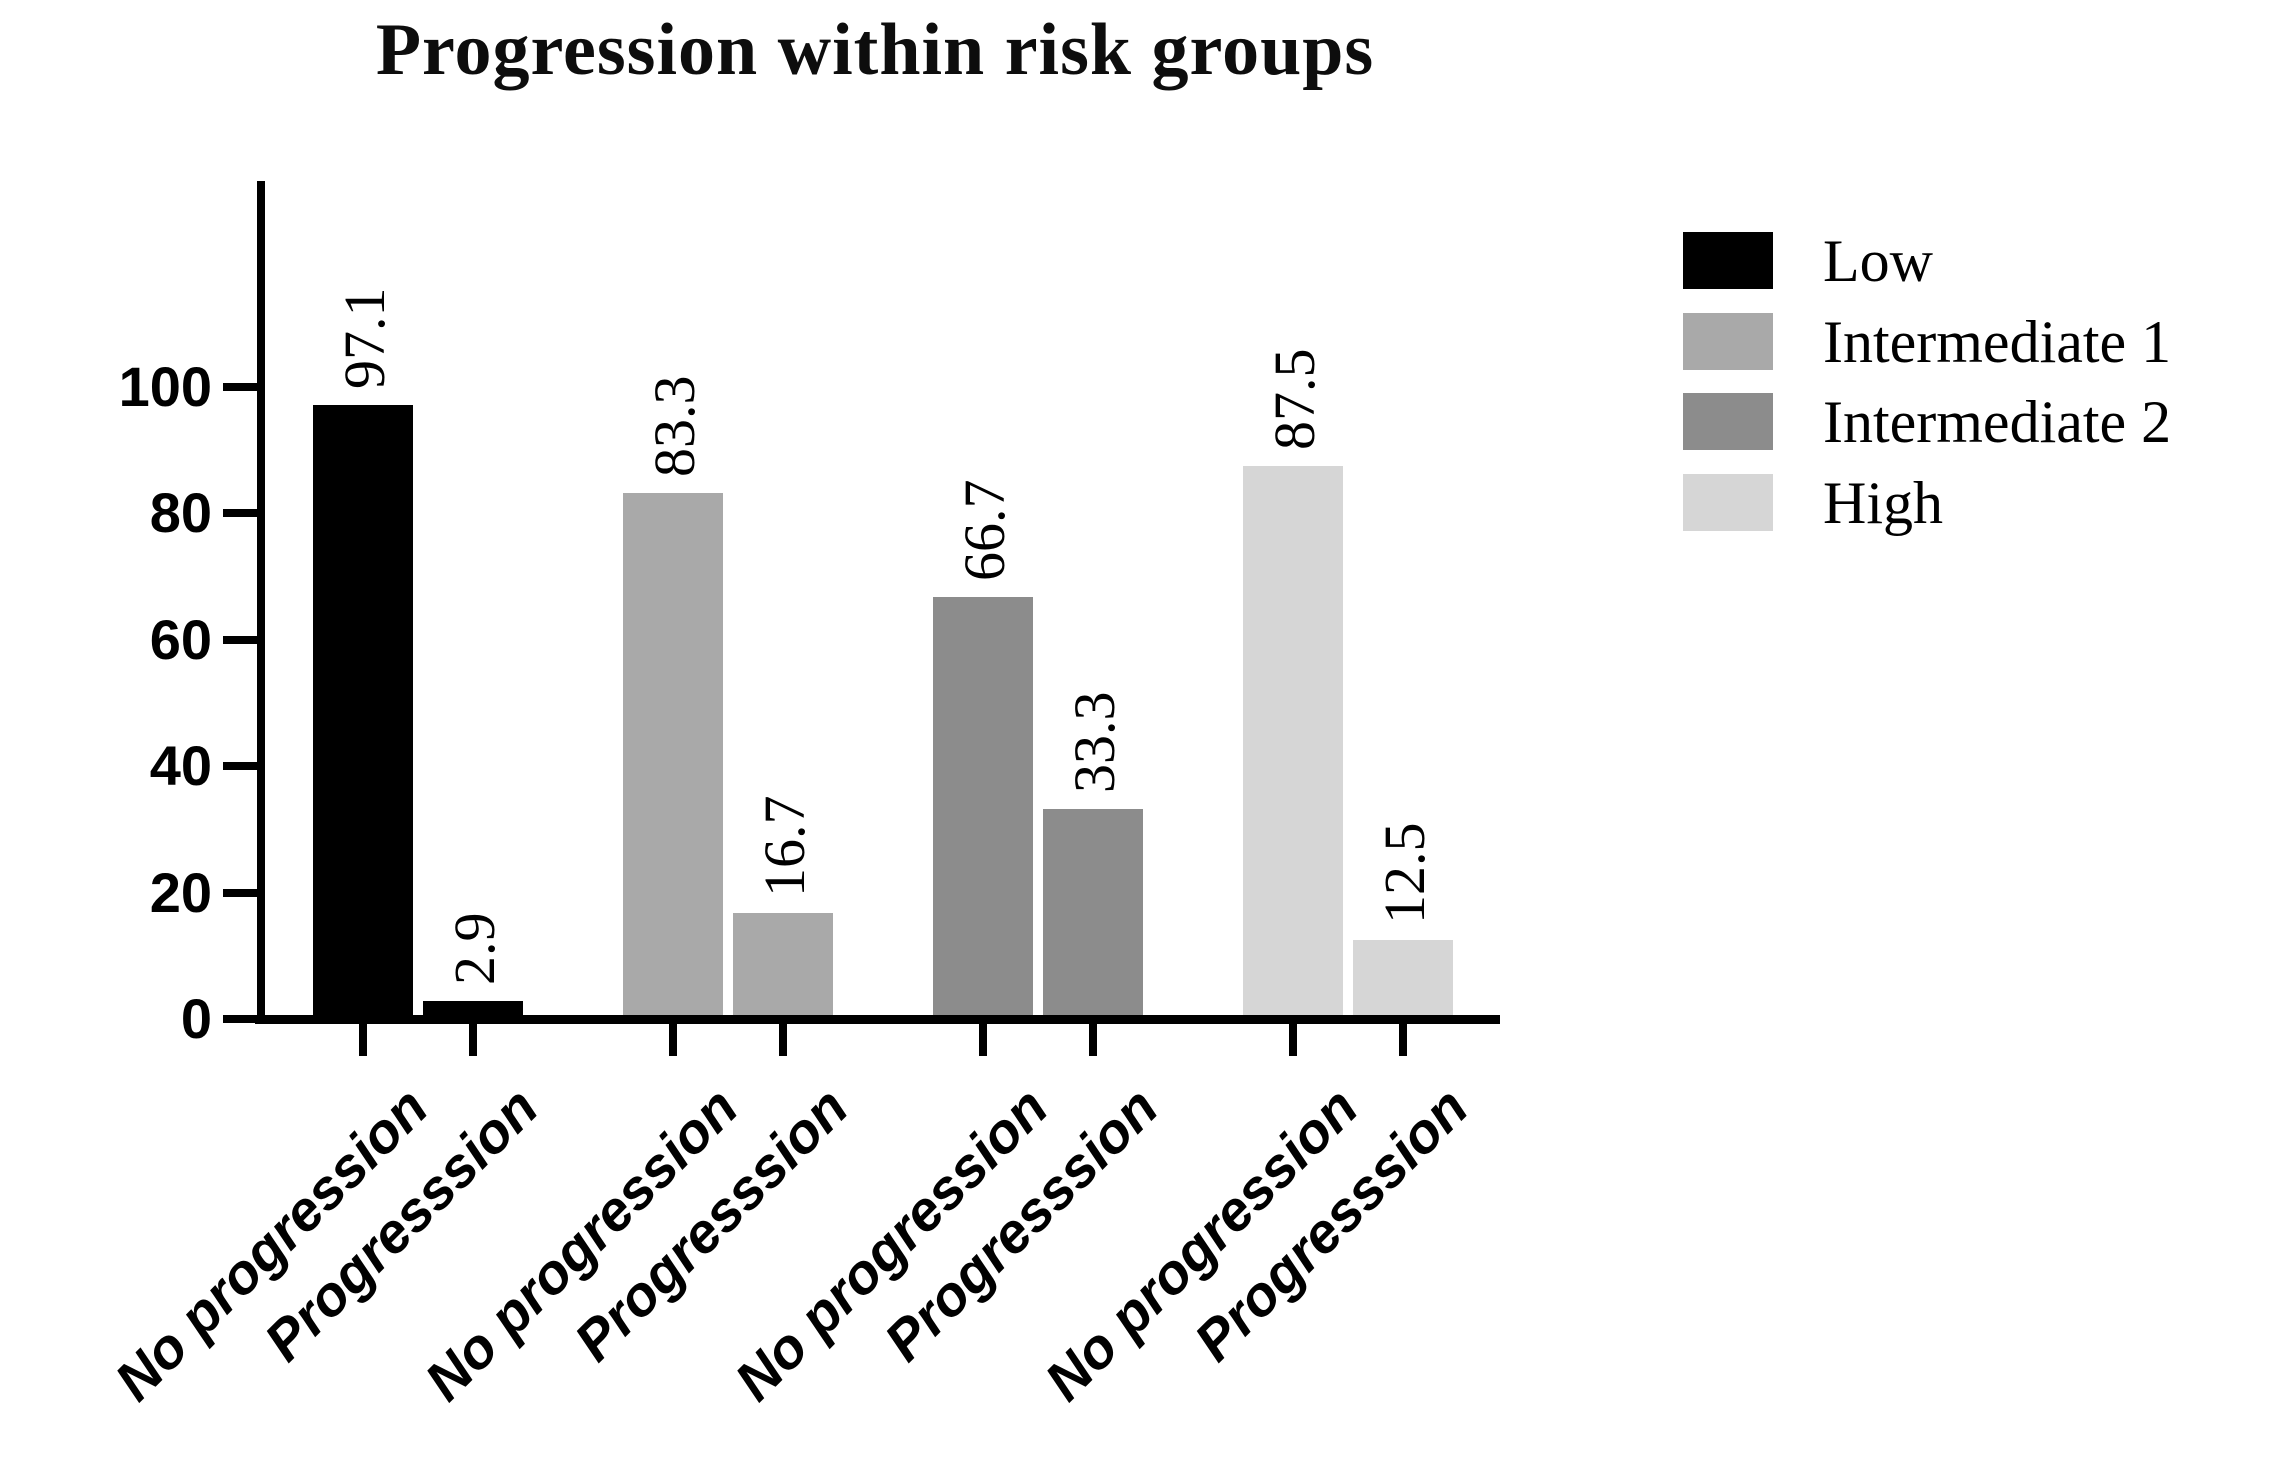 The width and height of the screenshot is (2295, 1462). Describe the element at coordinates (784, 846) in the screenshot. I see `bar-value-label: 16.7` at that location.